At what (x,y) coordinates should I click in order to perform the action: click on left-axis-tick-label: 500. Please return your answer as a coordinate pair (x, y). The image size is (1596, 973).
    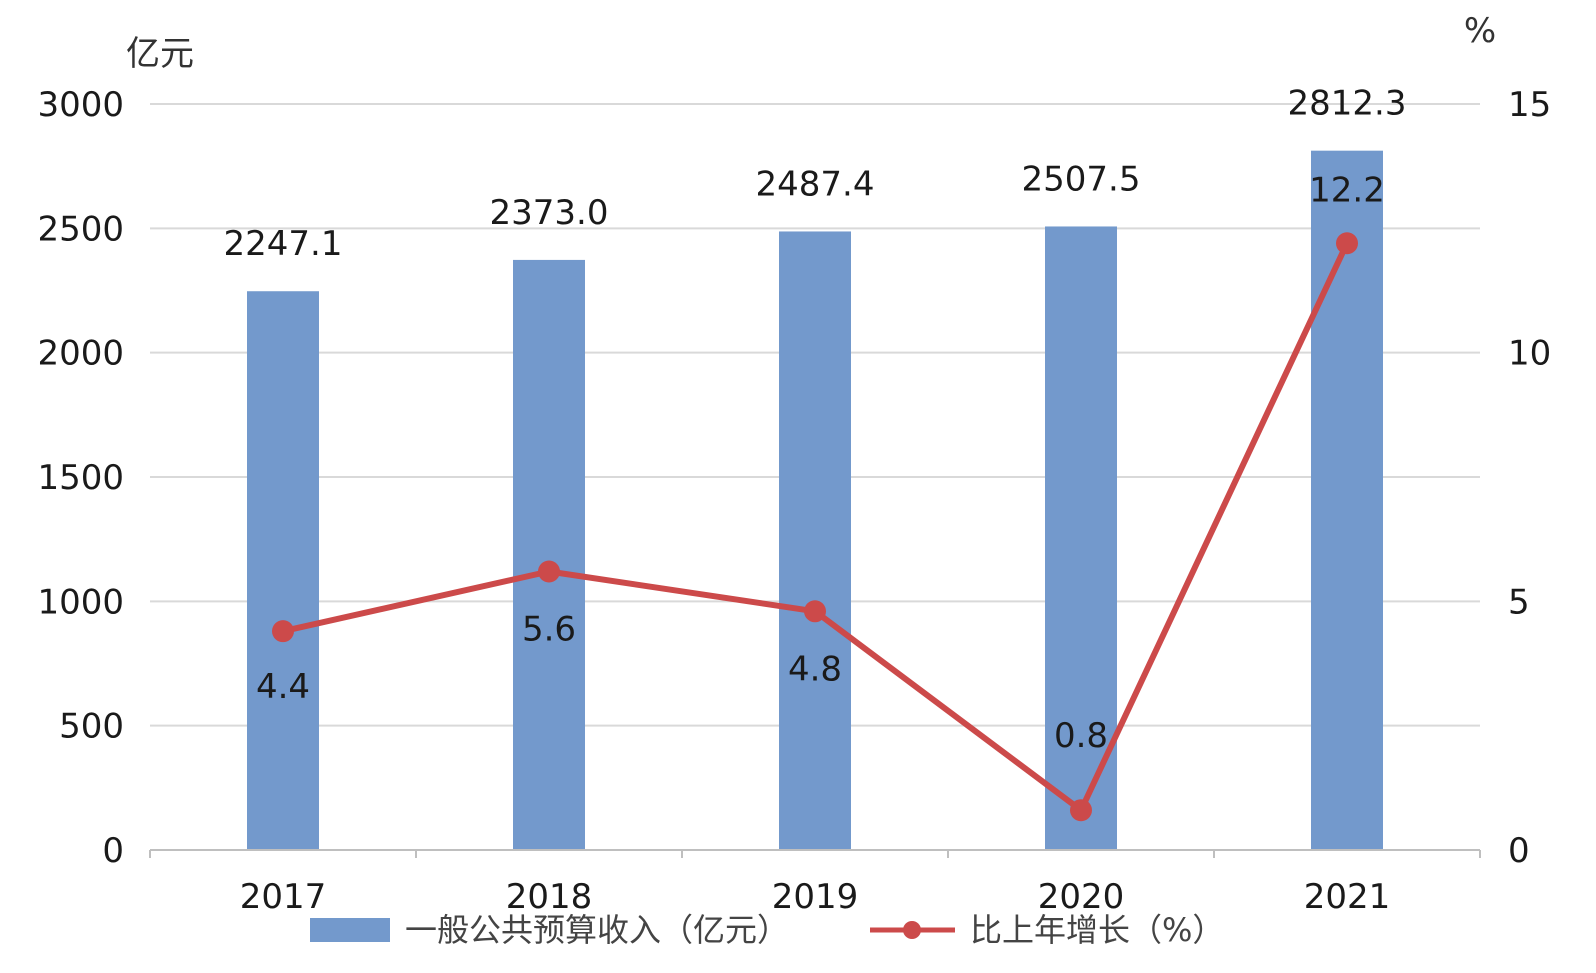
    Looking at the image, I should click on (91, 727).